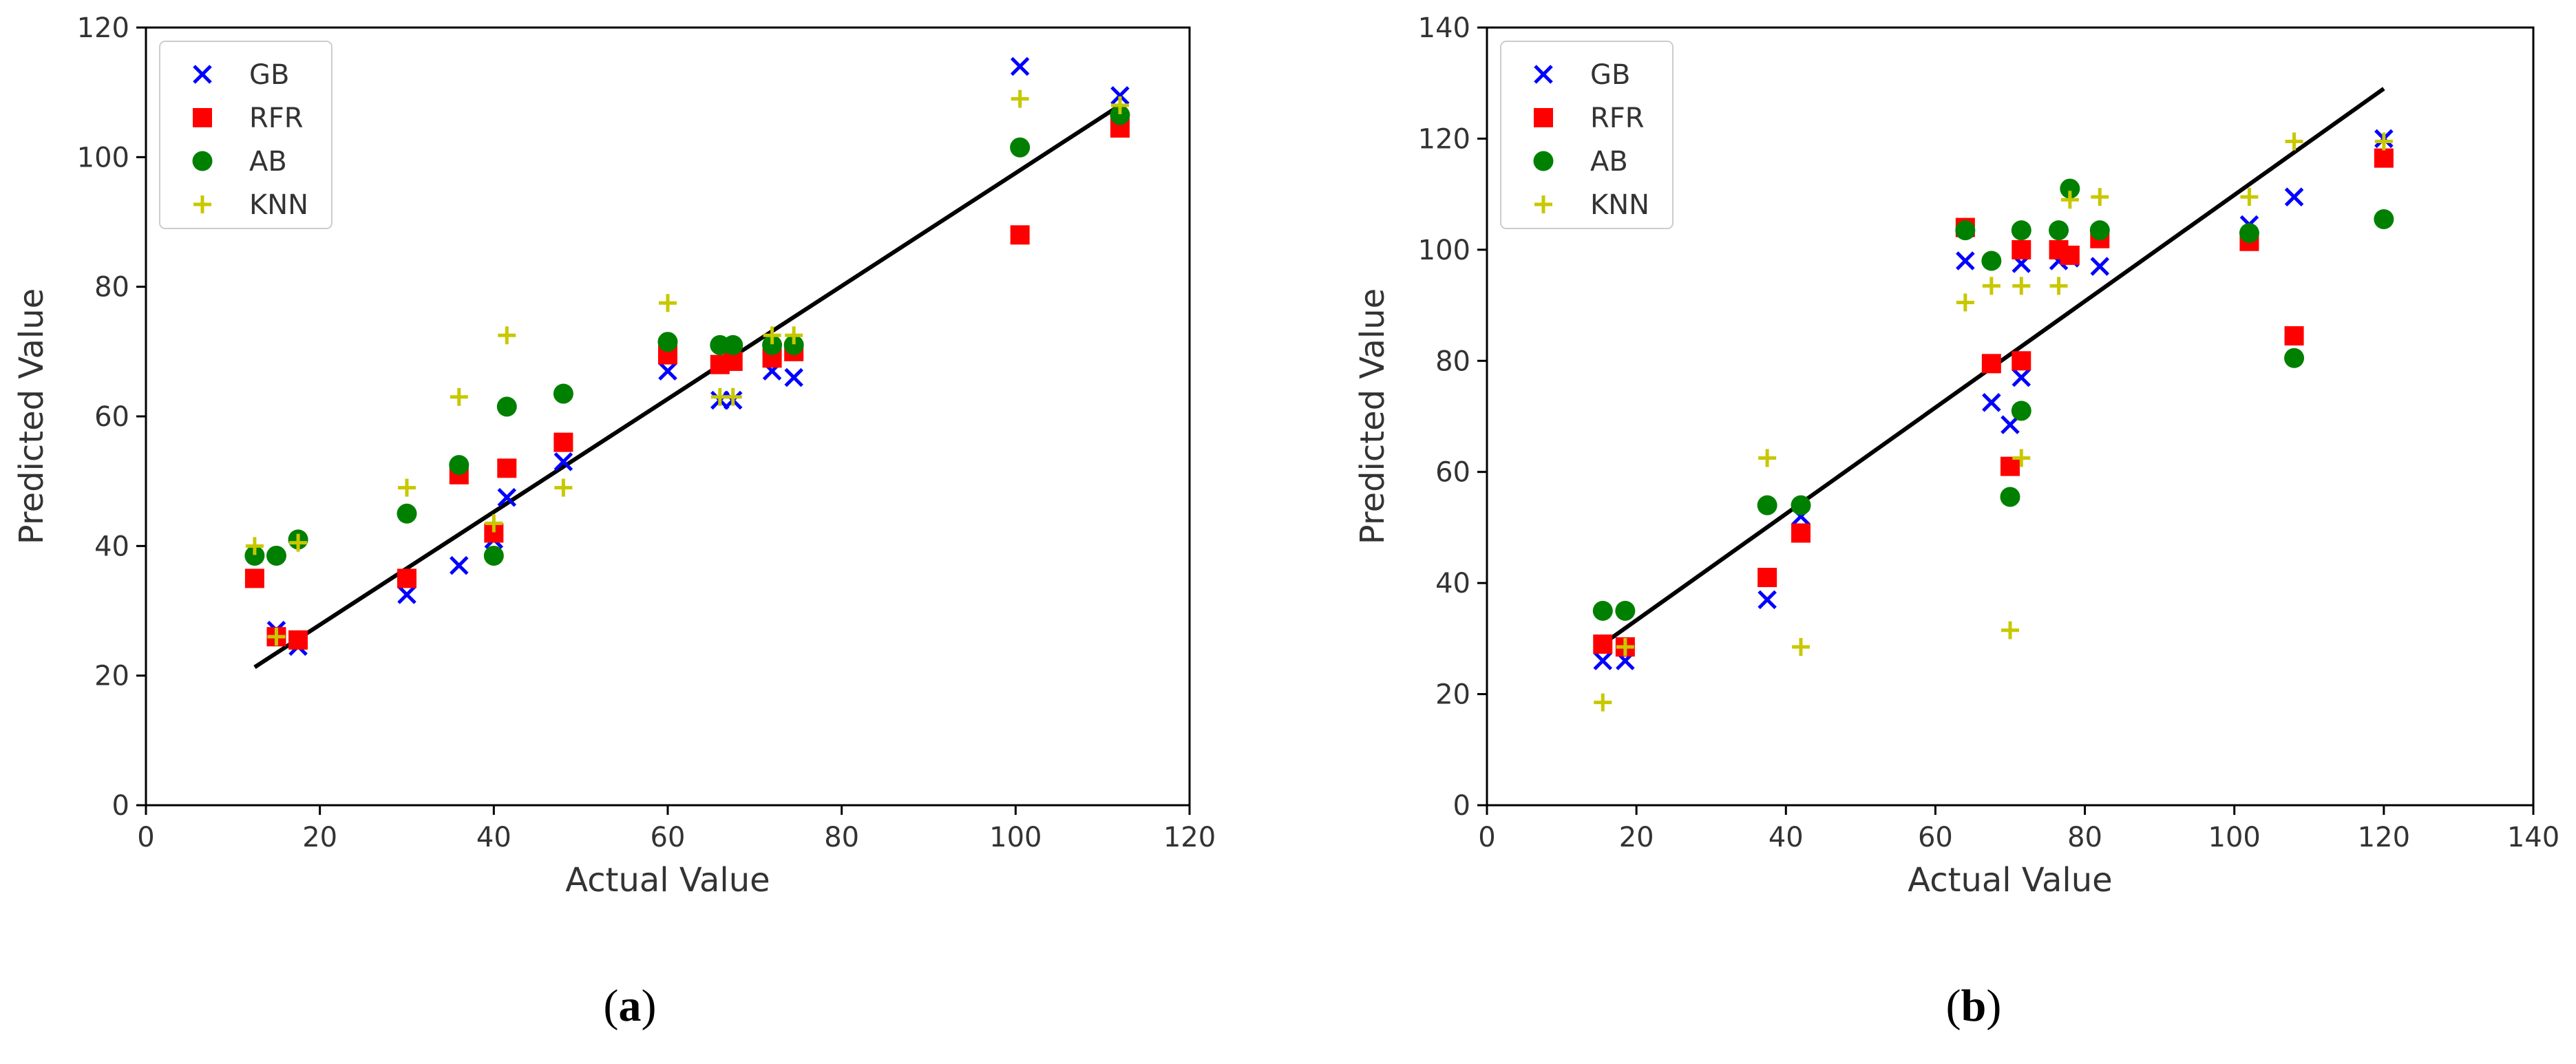  What do you see at coordinates (2533, 837) in the screenshot?
I see `x-tick-label-b-7: 140` at bounding box center [2533, 837].